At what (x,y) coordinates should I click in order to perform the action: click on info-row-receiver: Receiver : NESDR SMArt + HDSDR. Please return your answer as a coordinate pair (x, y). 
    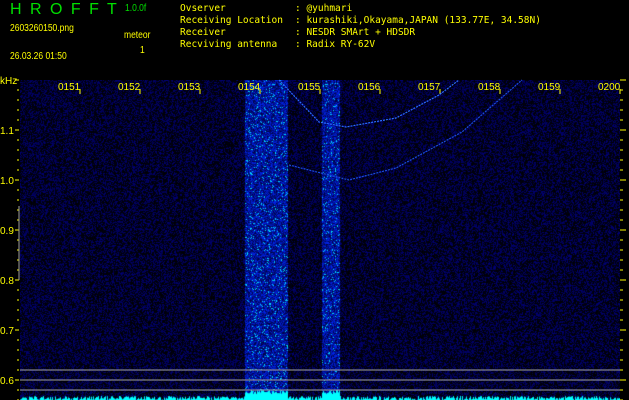
    Looking at the image, I should click on (360, 33).